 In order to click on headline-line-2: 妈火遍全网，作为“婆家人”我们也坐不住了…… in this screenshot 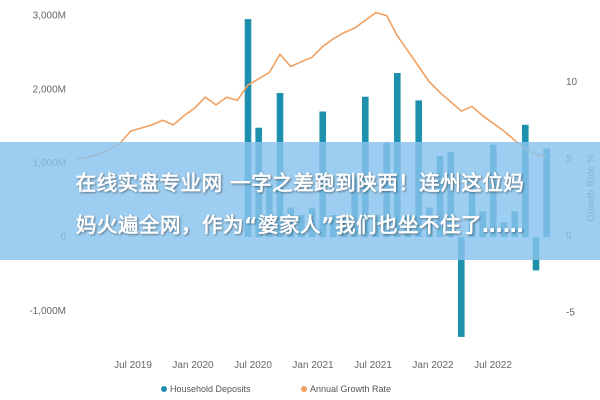, I will do `click(300, 225)`.